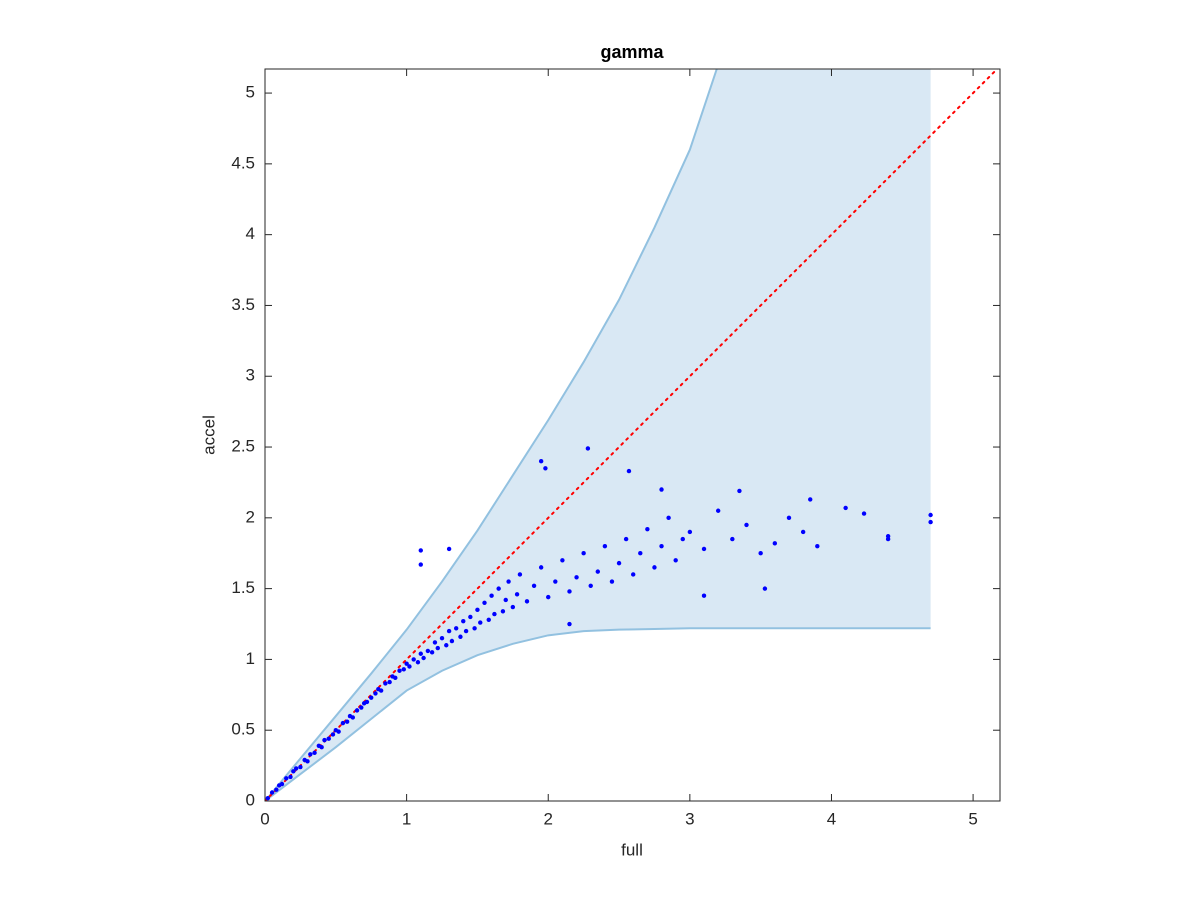  I want to click on y-tick-label: 0.5, so click(243, 729).